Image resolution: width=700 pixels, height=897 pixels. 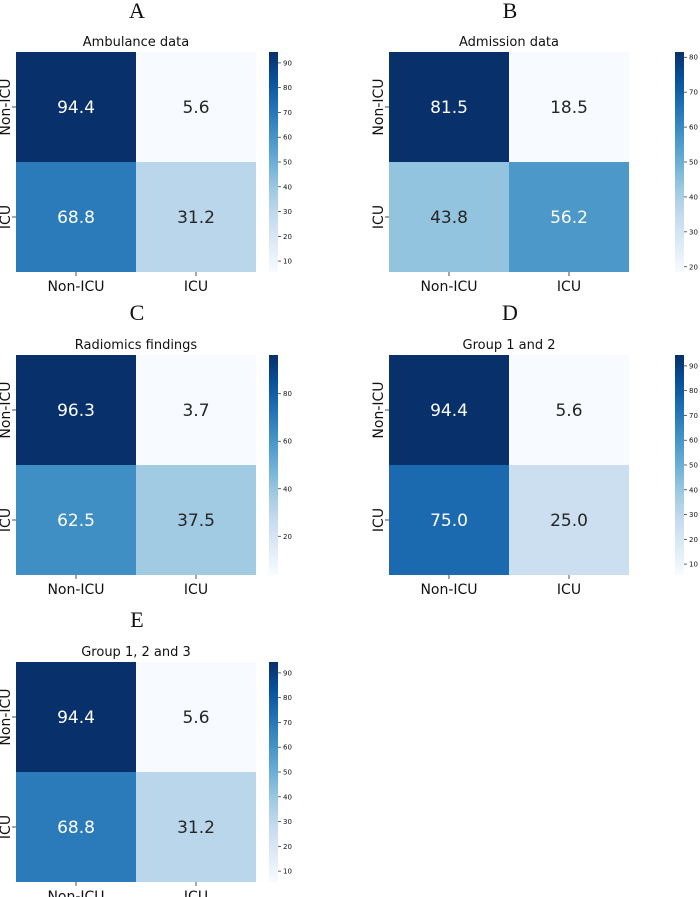 What do you see at coordinates (509, 345) in the screenshot?
I see `panel-title: Group 1 and 2` at bounding box center [509, 345].